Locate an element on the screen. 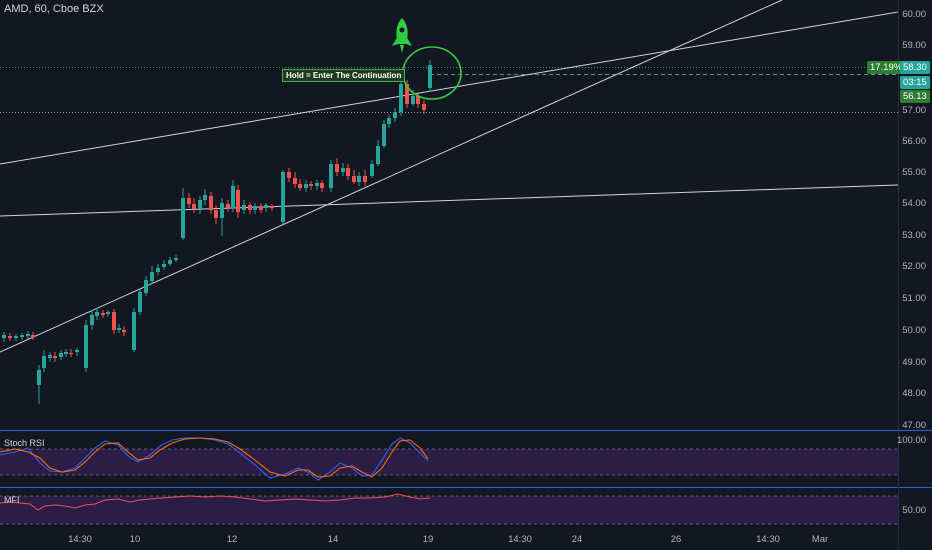 The height and width of the screenshot is (550, 932). mfi-title: MFI is located at coordinates (12, 500).